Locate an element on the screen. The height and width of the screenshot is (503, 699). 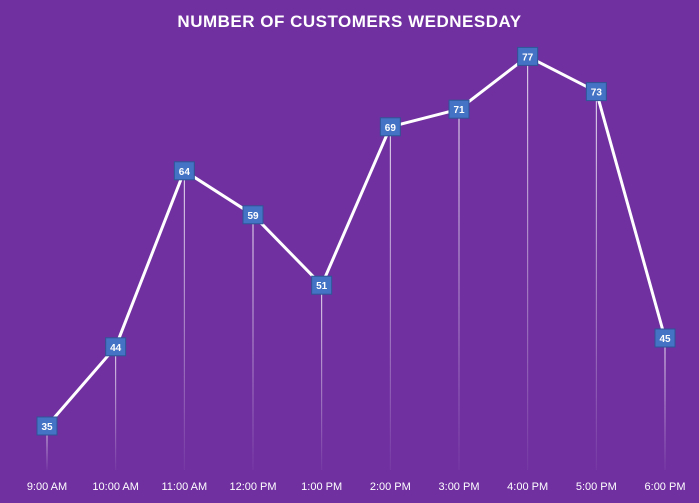
data-label: 59 is located at coordinates (253, 216).